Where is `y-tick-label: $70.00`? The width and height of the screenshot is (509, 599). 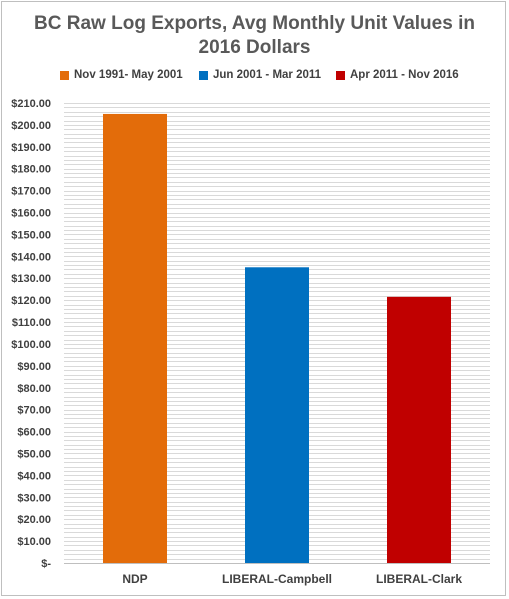 y-tick-label: $70.00 is located at coordinates (34, 411).